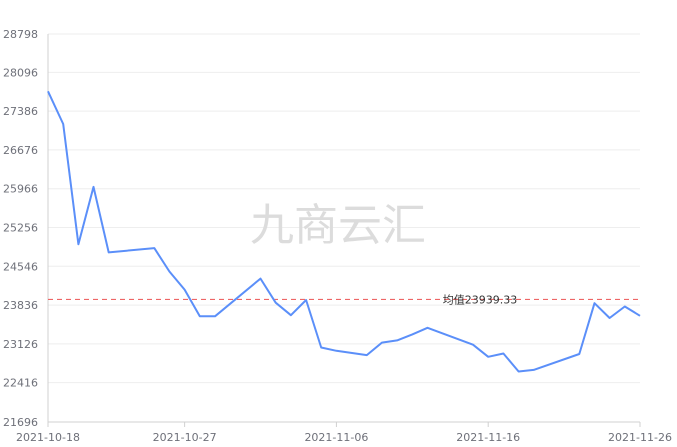 This screenshot has height=447, width=677. Describe the element at coordinates (20, 266) in the screenshot. I see `y-tick-label: 24546` at that location.